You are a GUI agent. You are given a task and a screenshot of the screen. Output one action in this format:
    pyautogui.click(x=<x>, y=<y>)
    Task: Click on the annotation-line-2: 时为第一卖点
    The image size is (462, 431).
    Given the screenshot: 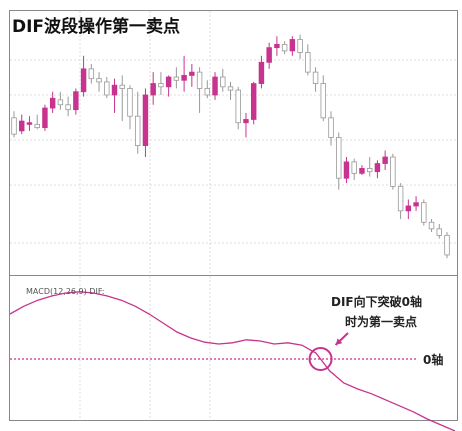 What is the action you would take?
    pyautogui.click(x=381, y=321)
    